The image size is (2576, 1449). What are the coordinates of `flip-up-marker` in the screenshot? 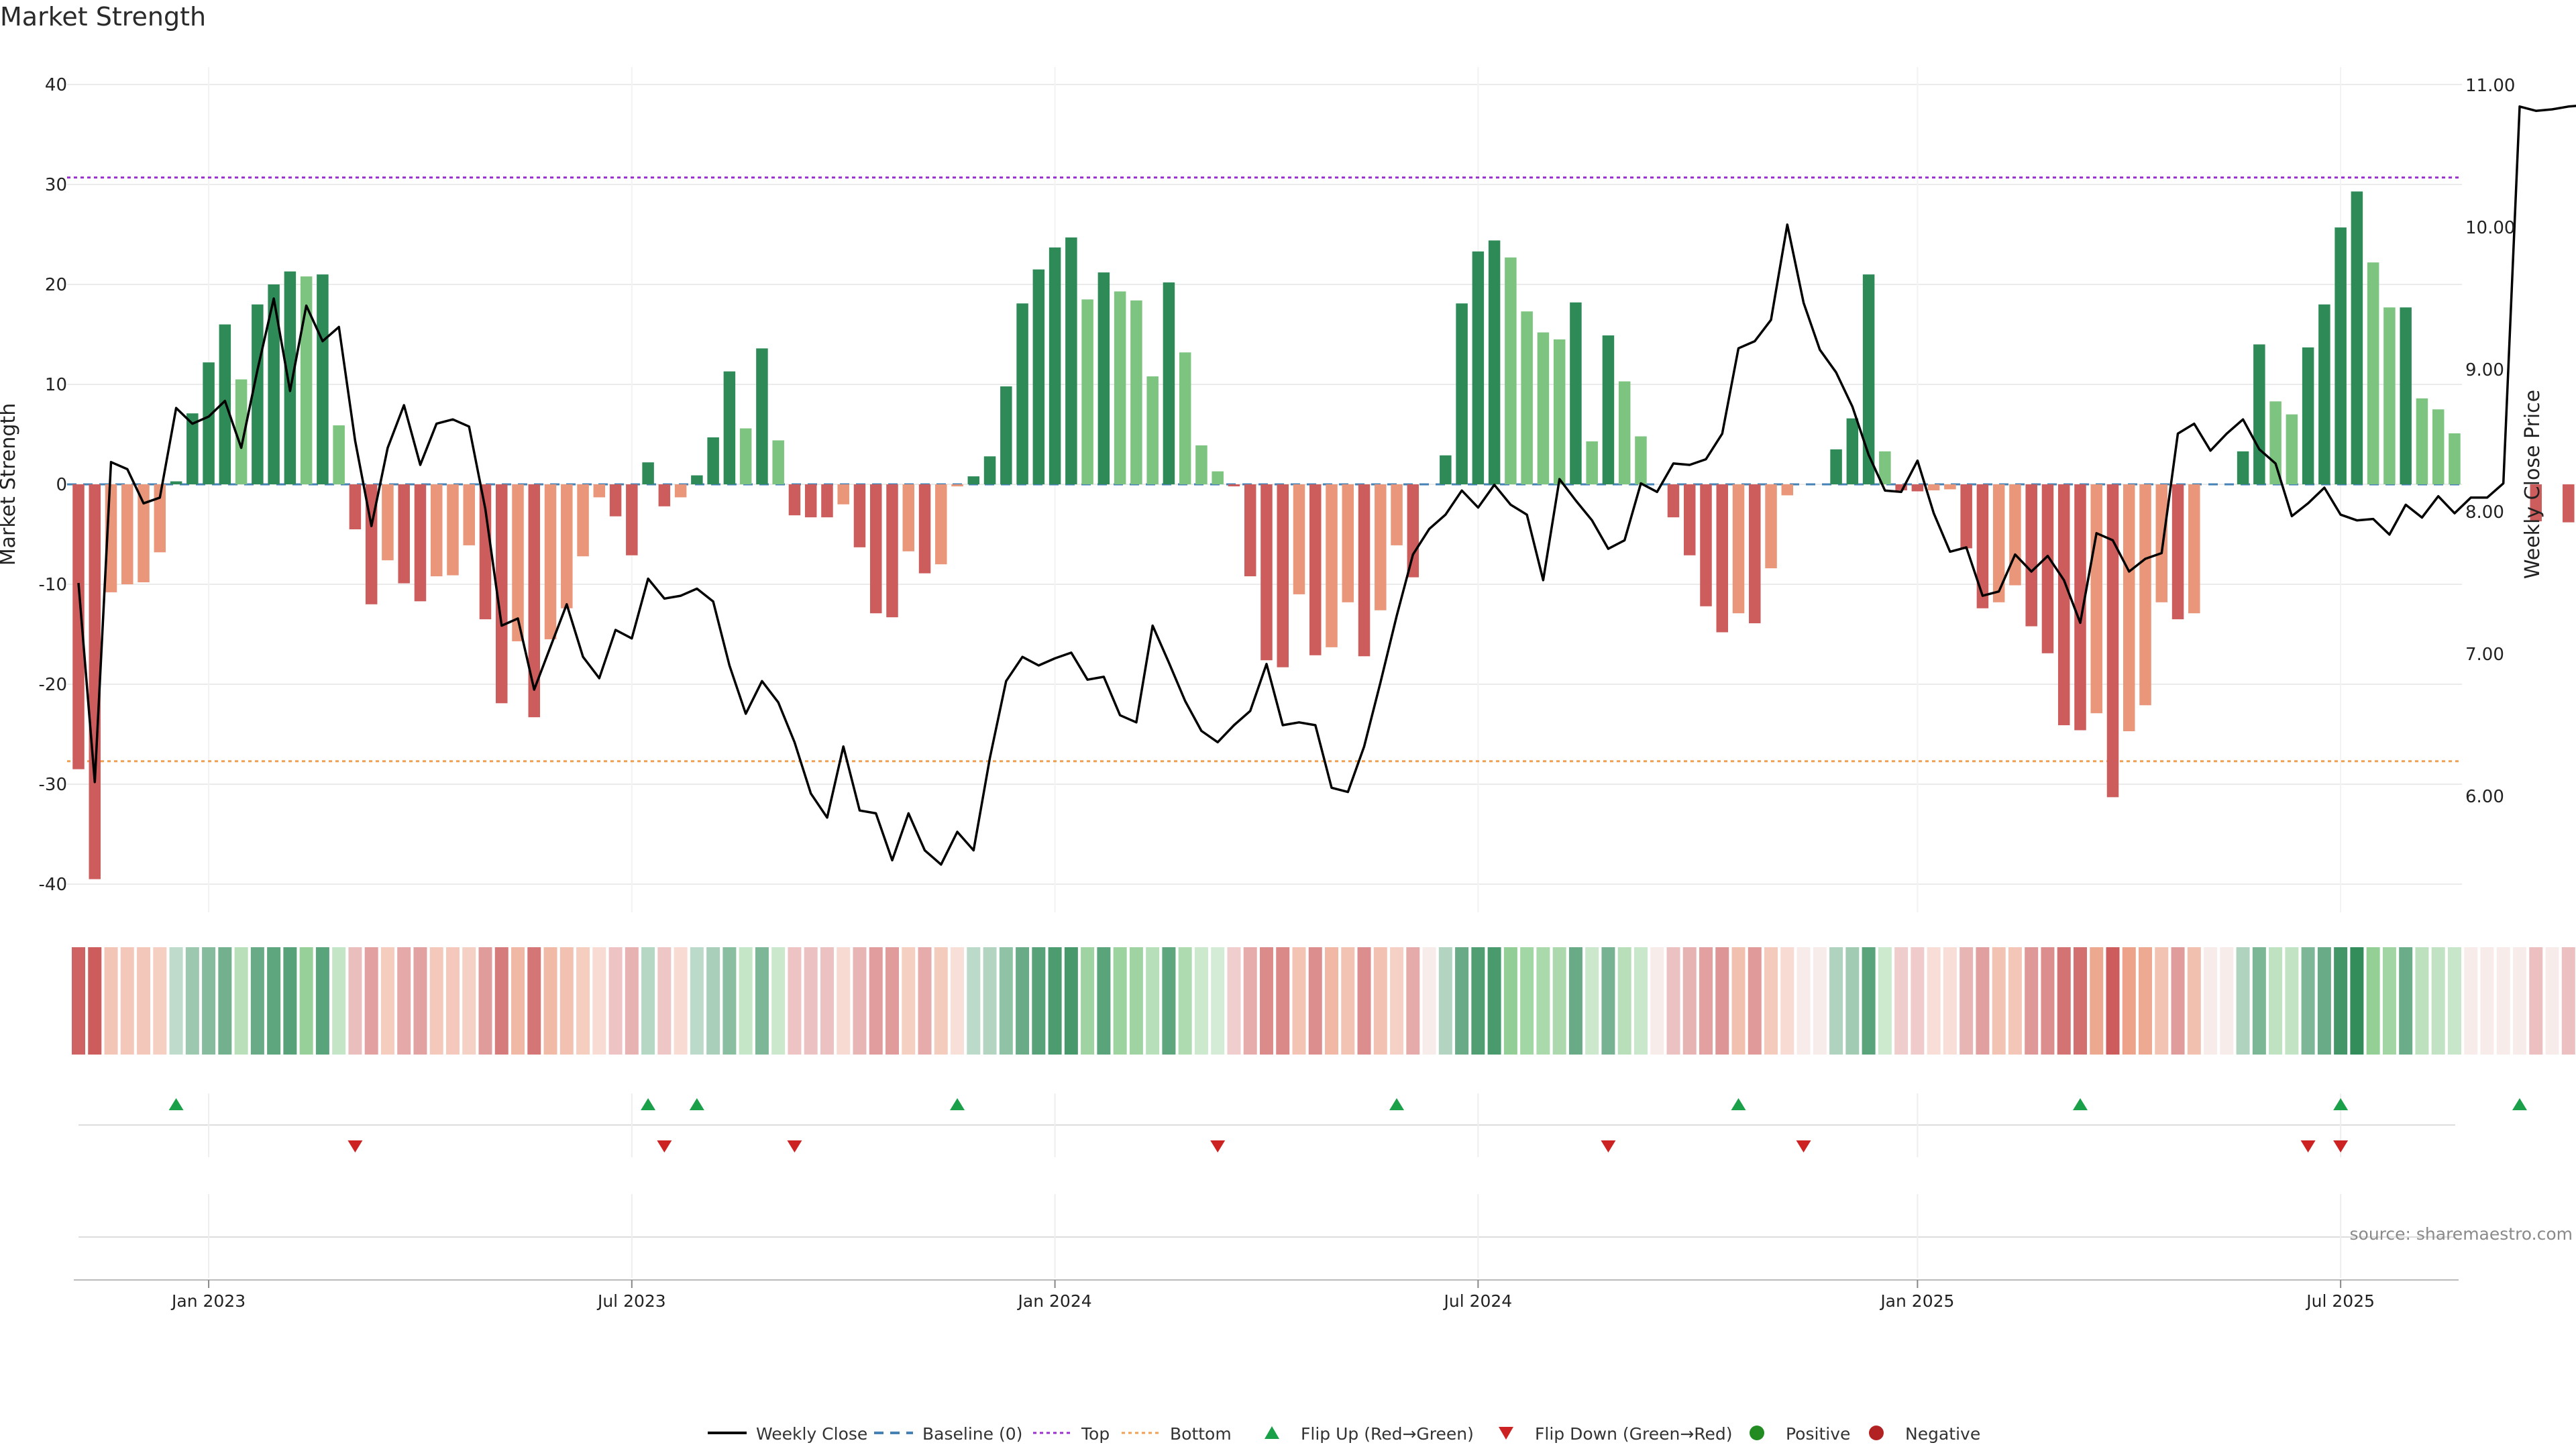 It's located at (176, 1104).